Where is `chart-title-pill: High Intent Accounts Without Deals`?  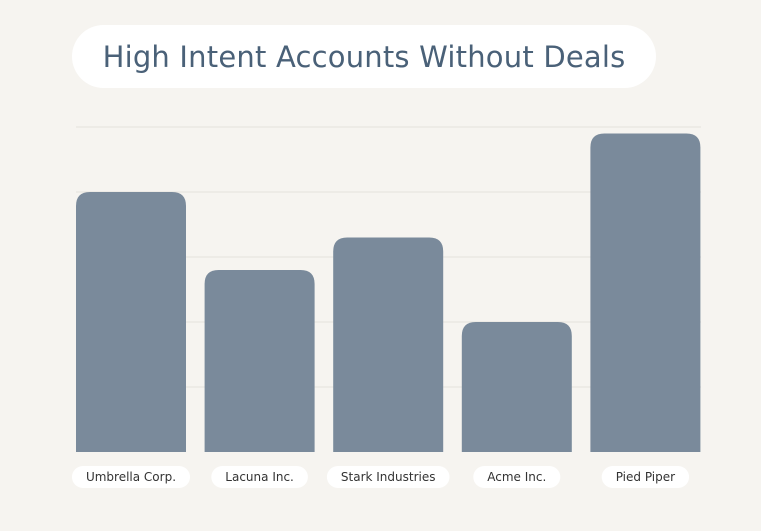 chart-title-pill: High Intent Accounts Without Deals is located at coordinates (364, 56).